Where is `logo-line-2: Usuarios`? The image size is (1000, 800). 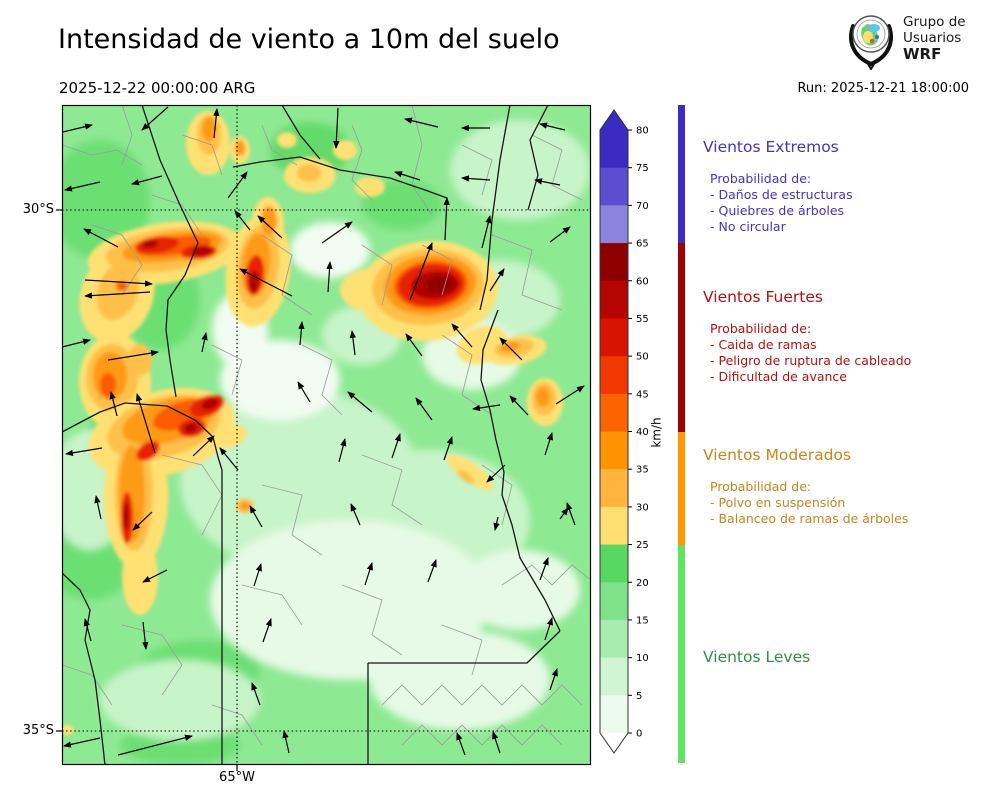
logo-line-2: Usuarios is located at coordinates (932, 38).